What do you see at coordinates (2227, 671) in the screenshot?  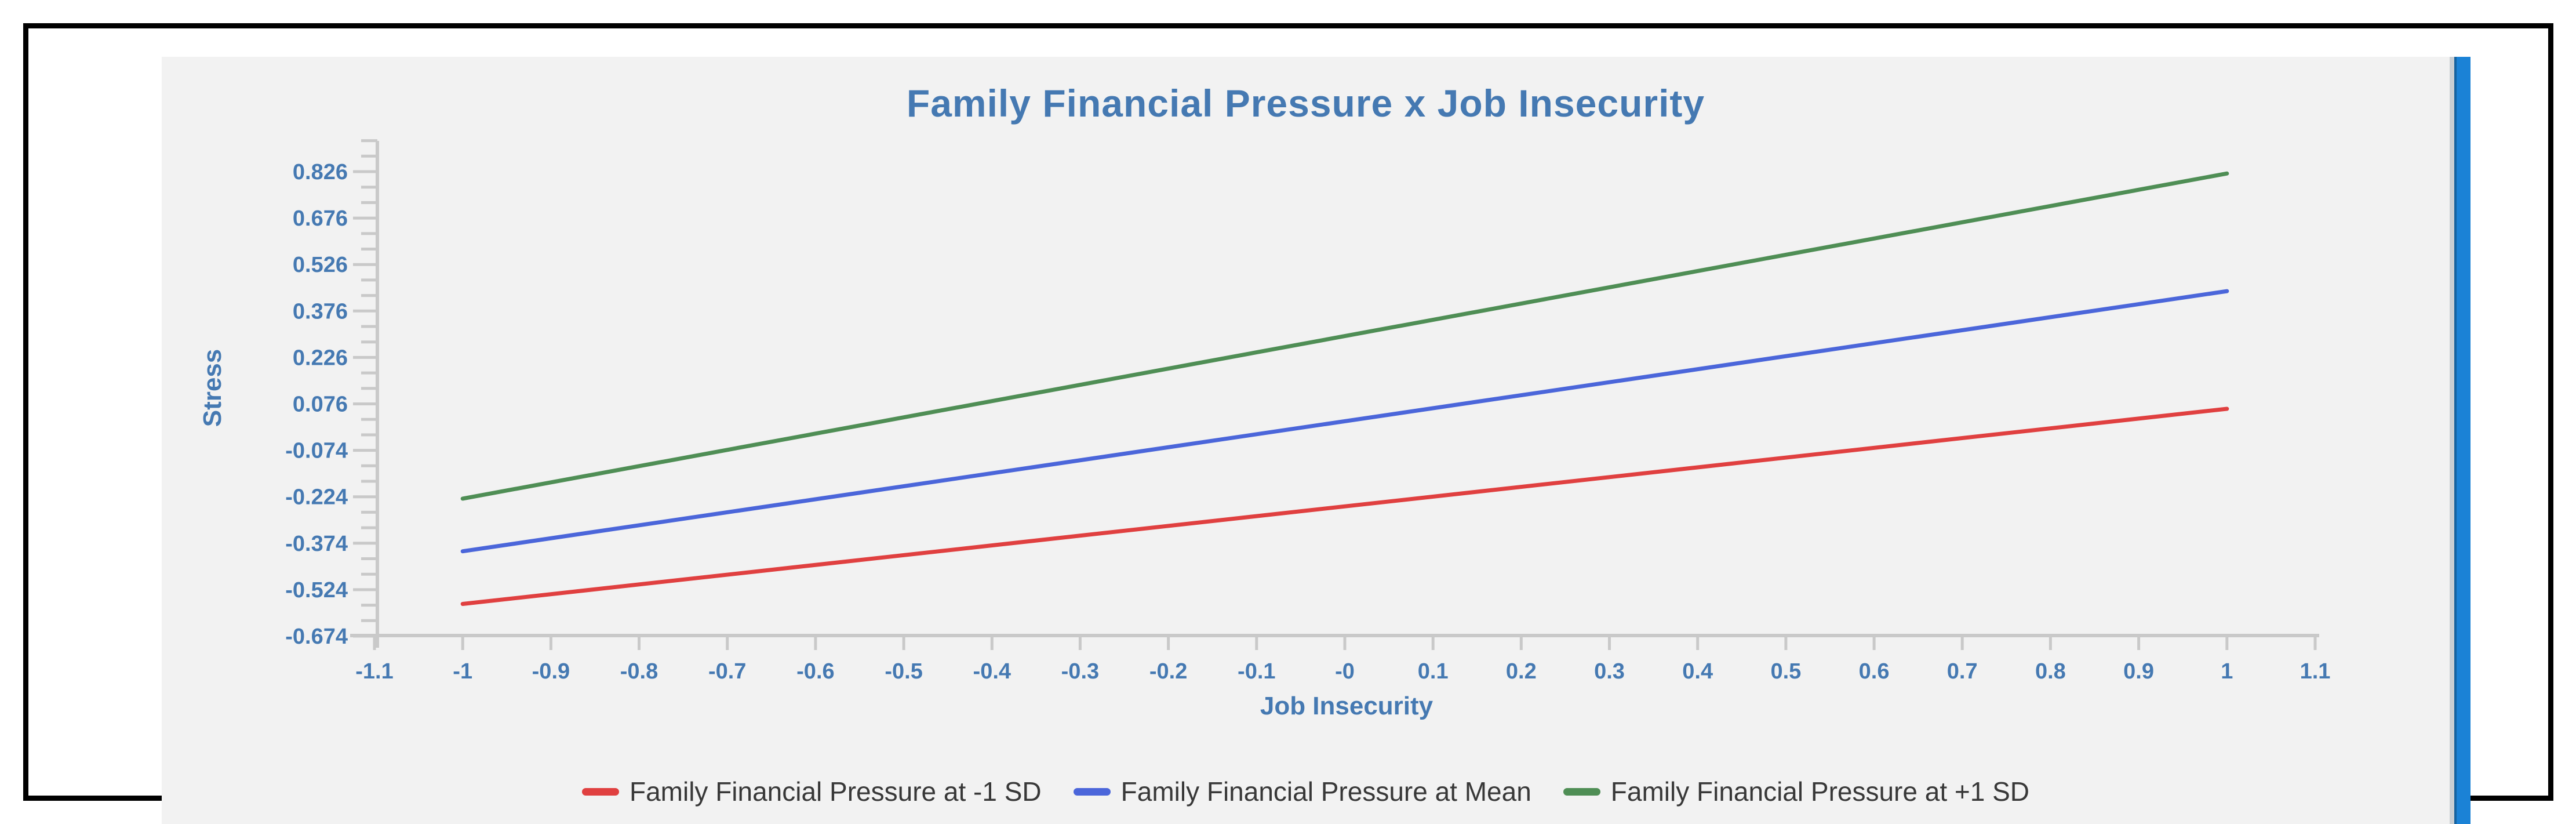 I see `x-tick-label: 1` at bounding box center [2227, 671].